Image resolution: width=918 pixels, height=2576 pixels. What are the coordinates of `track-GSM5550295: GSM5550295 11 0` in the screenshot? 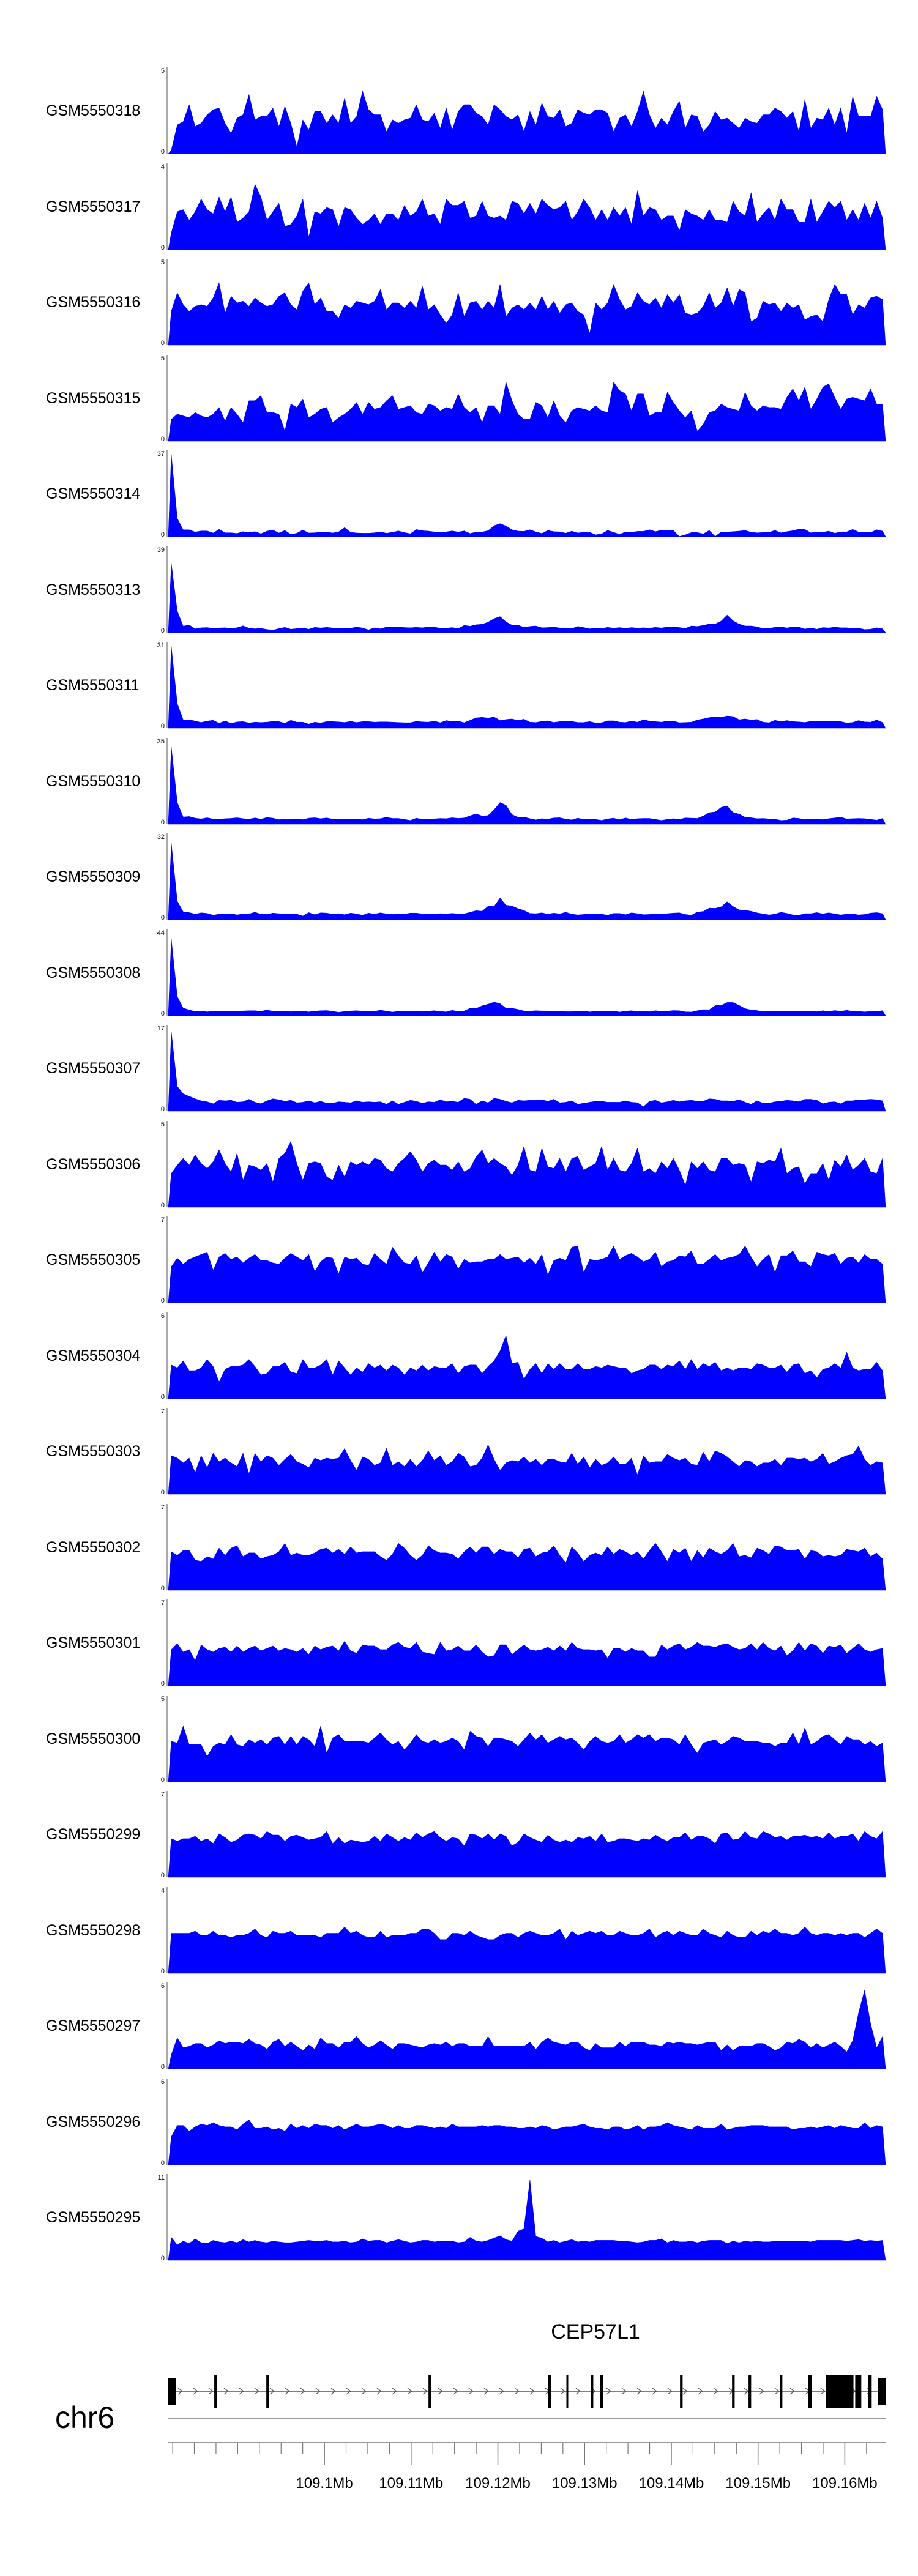 It's located at (459, 2217).